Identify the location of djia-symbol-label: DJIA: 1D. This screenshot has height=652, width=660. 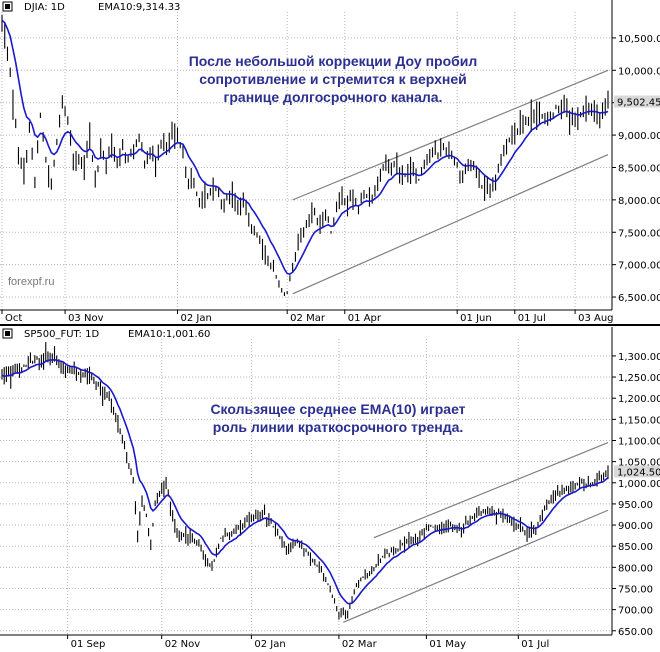
(44, 7).